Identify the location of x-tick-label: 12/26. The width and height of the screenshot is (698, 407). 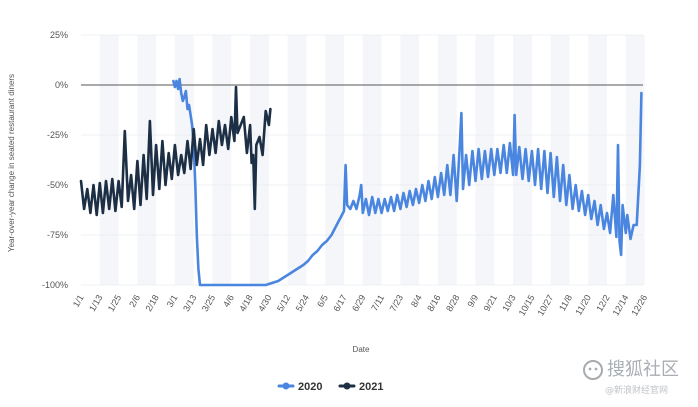
(639, 305).